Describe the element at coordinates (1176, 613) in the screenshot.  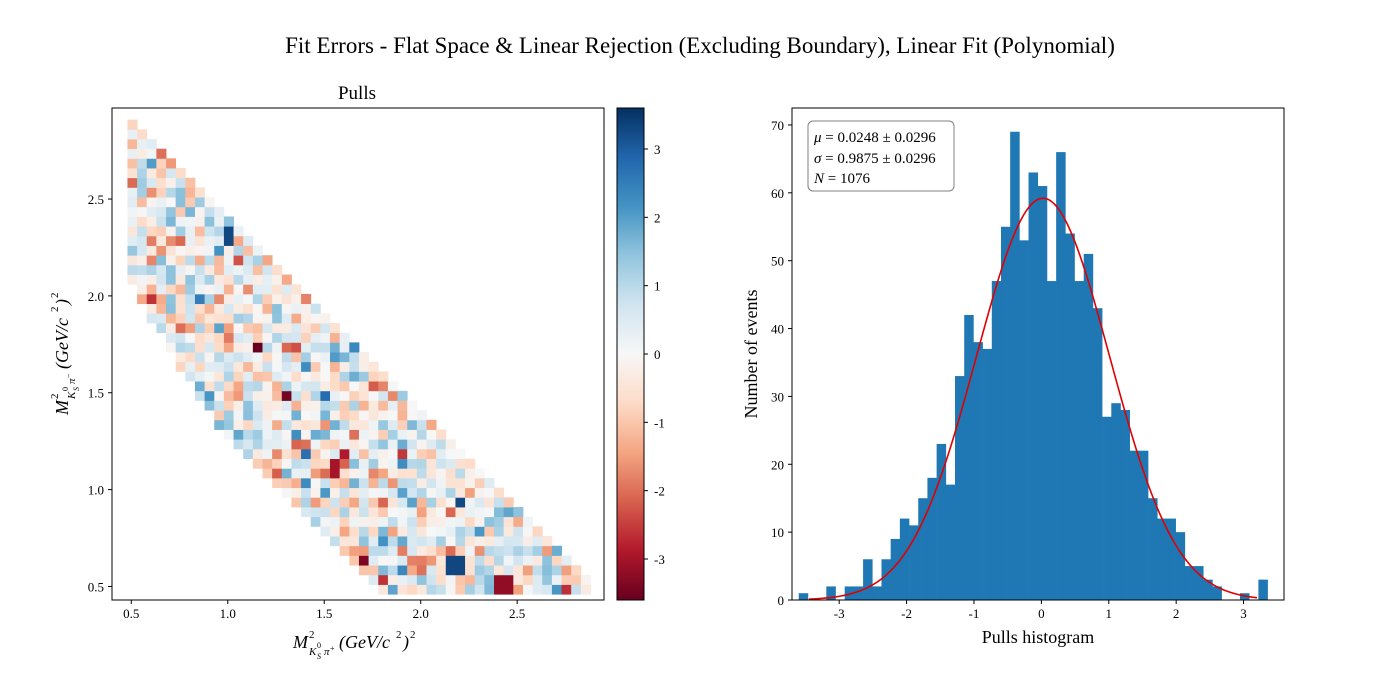
I see `histogram-x-tick-label: 2` at that location.